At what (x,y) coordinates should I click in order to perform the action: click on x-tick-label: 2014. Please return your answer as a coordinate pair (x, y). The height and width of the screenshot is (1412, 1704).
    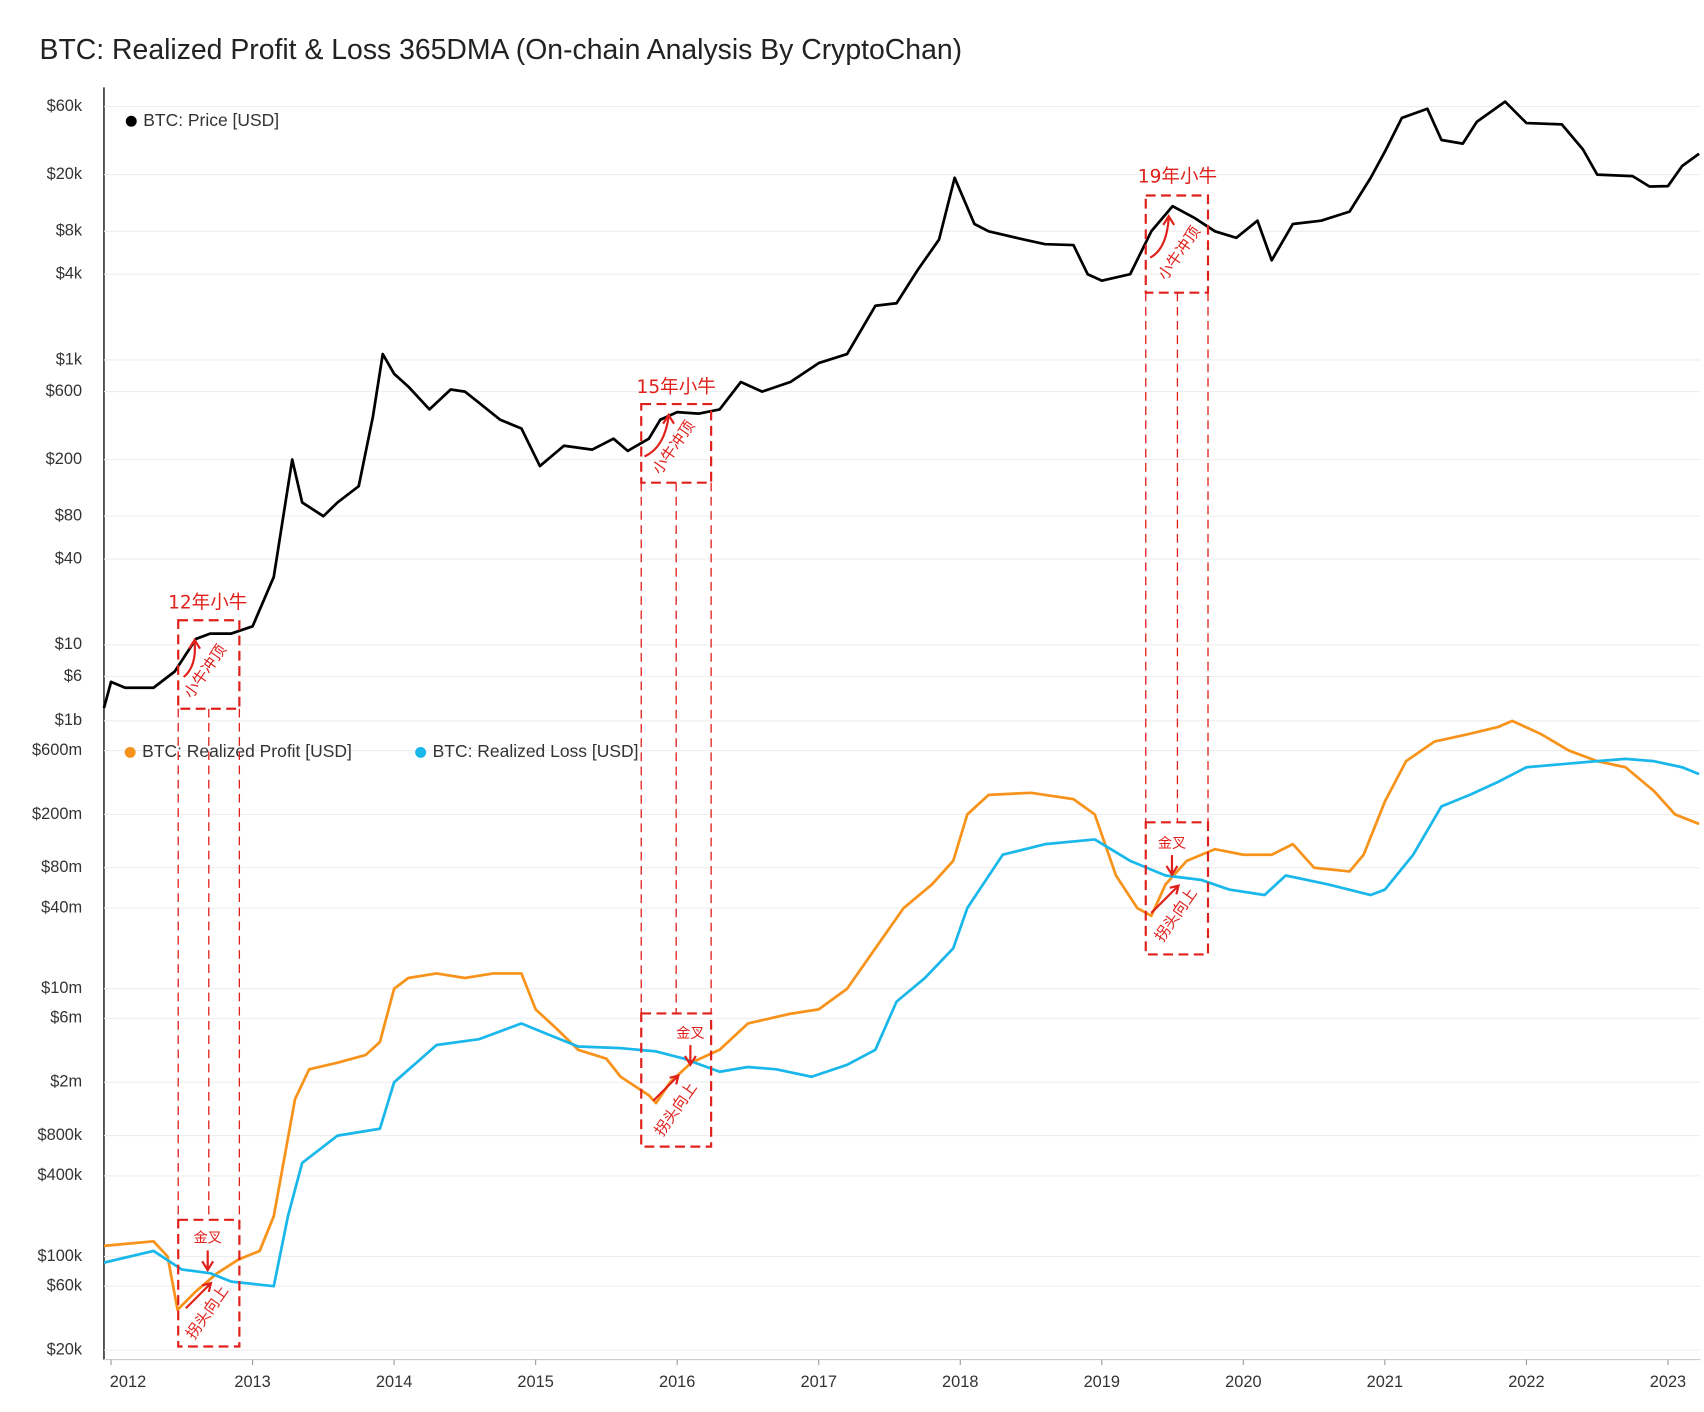
    Looking at the image, I should click on (394, 1382).